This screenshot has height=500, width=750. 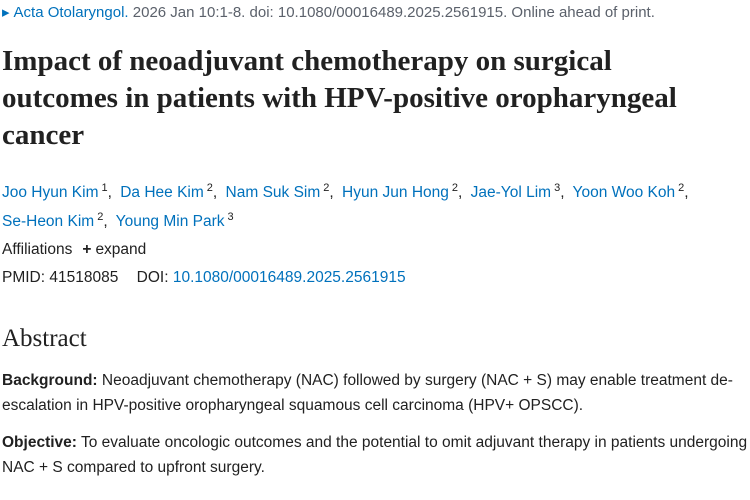 What do you see at coordinates (37, 249) in the screenshot?
I see `affiliations-label: Affiliations` at bounding box center [37, 249].